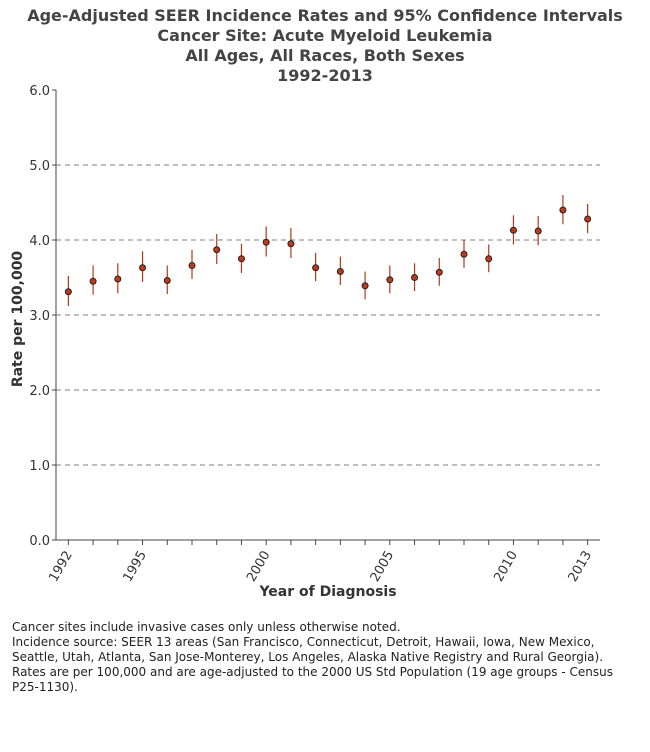  What do you see at coordinates (39, 391) in the screenshot?
I see `y-tick-label: 2.0` at bounding box center [39, 391].